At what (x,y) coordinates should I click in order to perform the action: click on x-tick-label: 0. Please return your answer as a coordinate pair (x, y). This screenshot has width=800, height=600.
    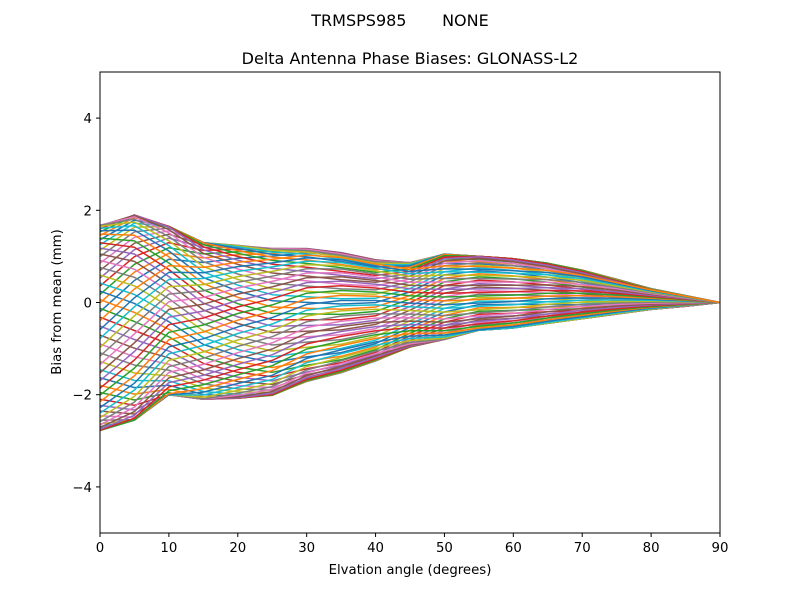
    Looking at the image, I should click on (100, 548).